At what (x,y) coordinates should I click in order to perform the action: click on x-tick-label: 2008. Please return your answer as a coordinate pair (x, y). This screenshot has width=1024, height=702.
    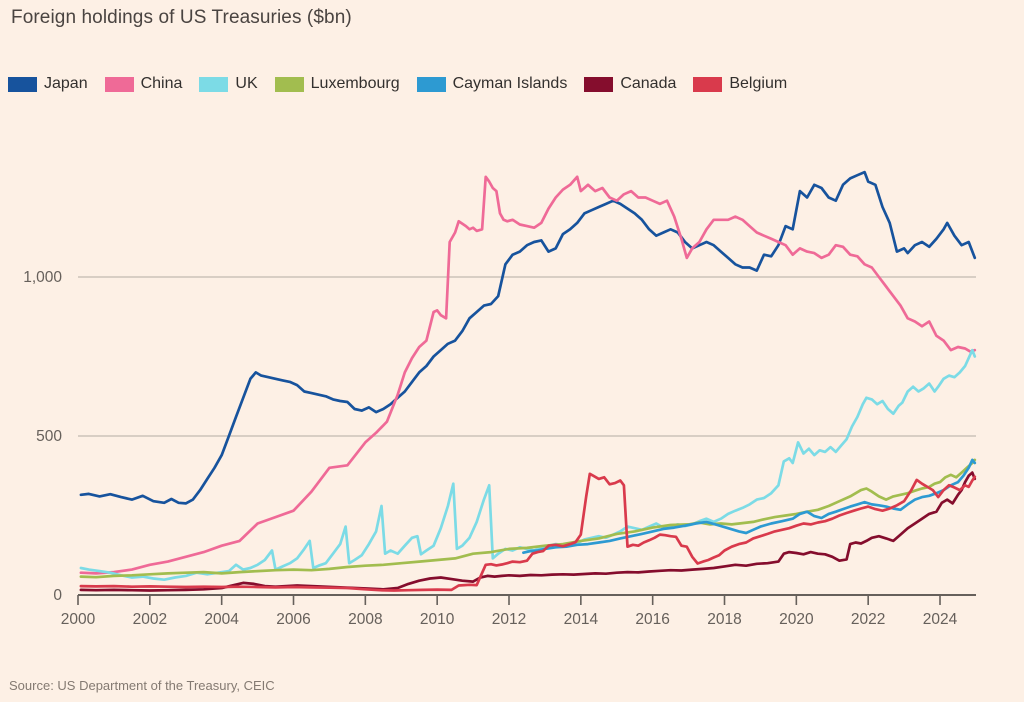
    Looking at the image, I should click on (365, 619).